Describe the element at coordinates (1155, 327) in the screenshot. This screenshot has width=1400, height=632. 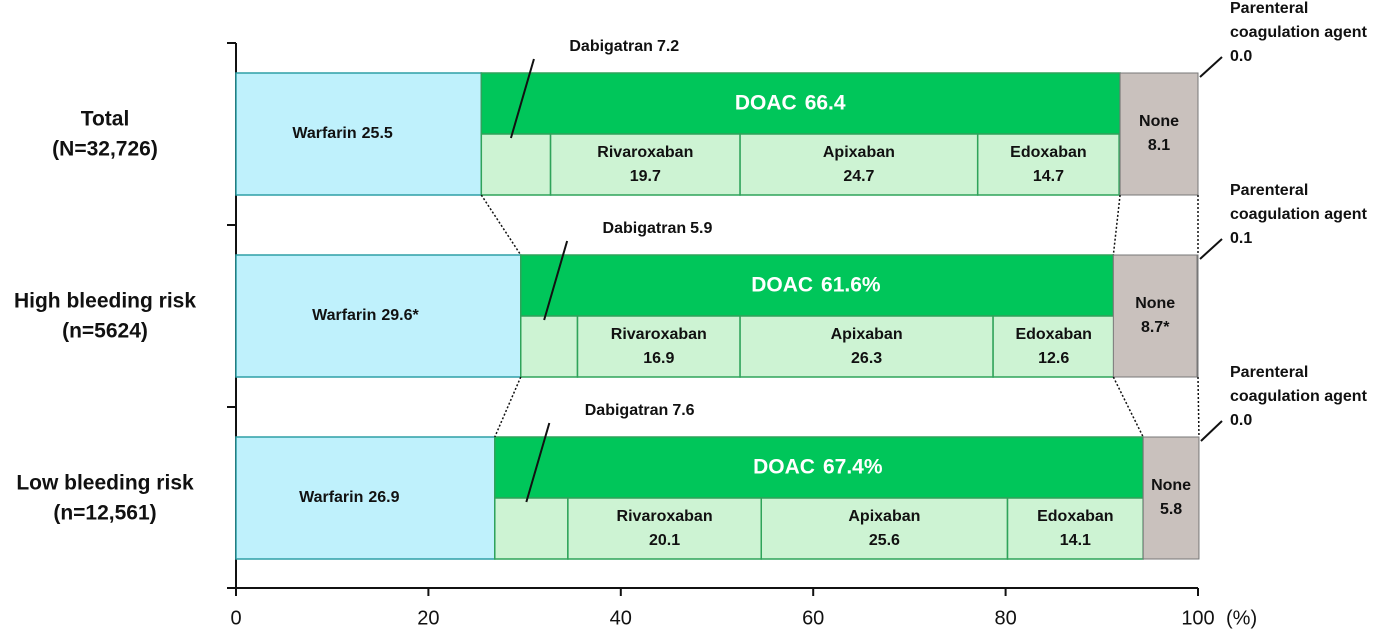
I see `segment-label: 8.7*` at that location.